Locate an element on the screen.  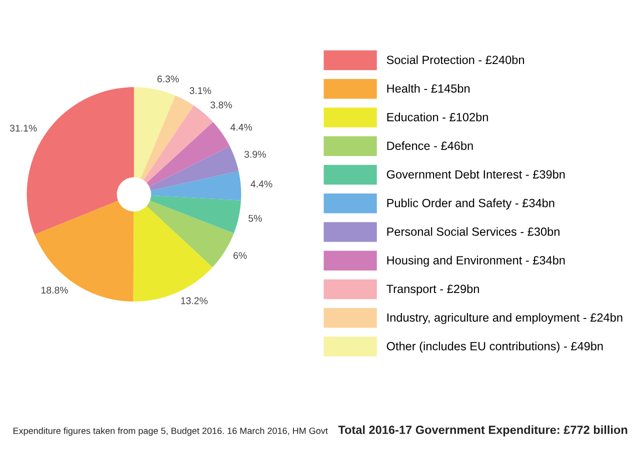
data-label: 6.3% is located at coordinates (168, 79).